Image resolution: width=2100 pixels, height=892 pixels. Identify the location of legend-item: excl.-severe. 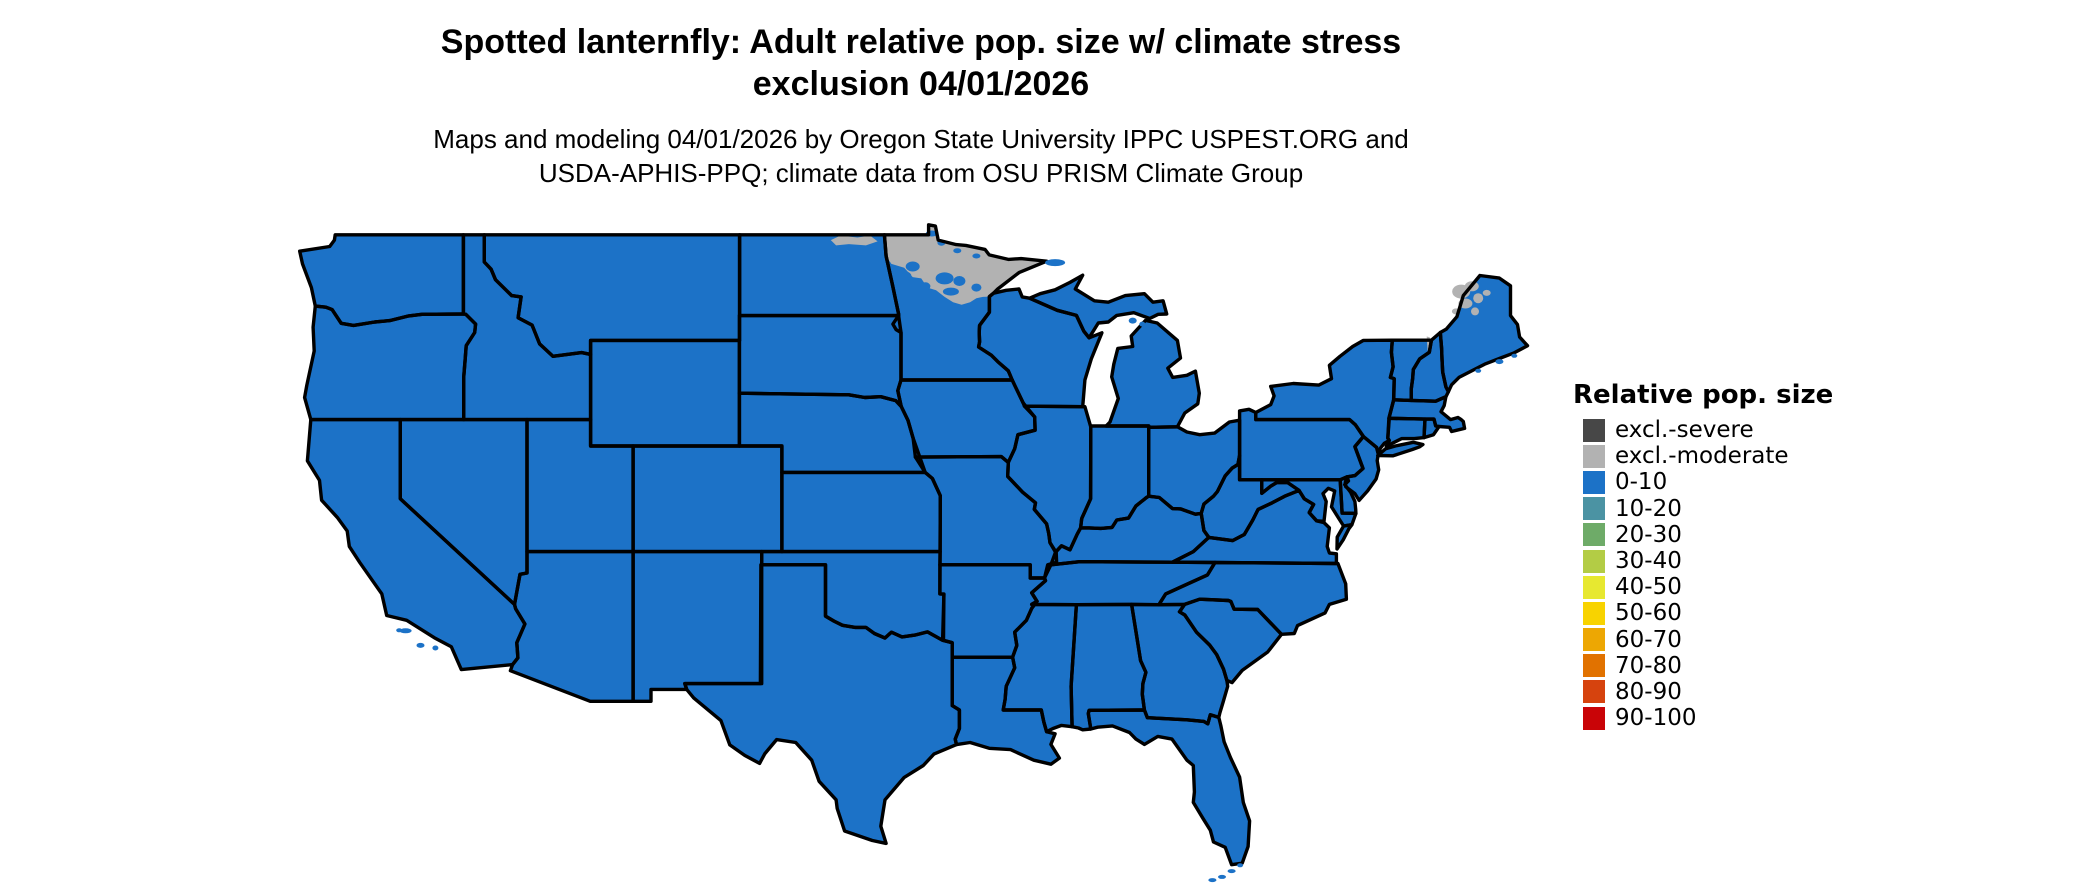
(1703, 430).